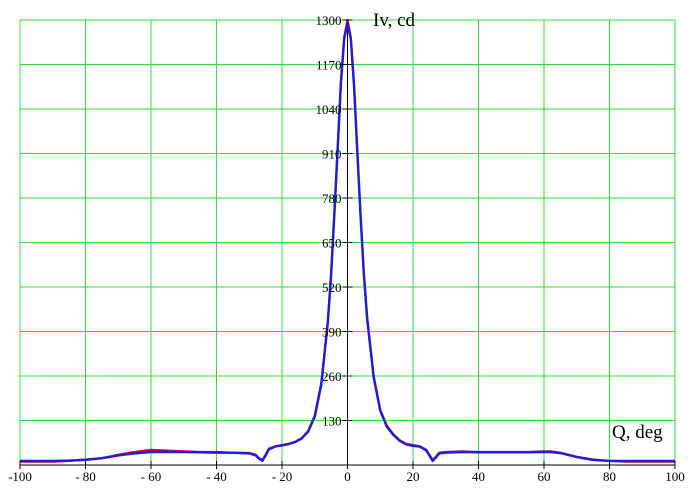 The image size is (688, 495). Describe the element at coordinates (85, 476) in the screenshot. I see `x-tick-label: - 80` at that location.